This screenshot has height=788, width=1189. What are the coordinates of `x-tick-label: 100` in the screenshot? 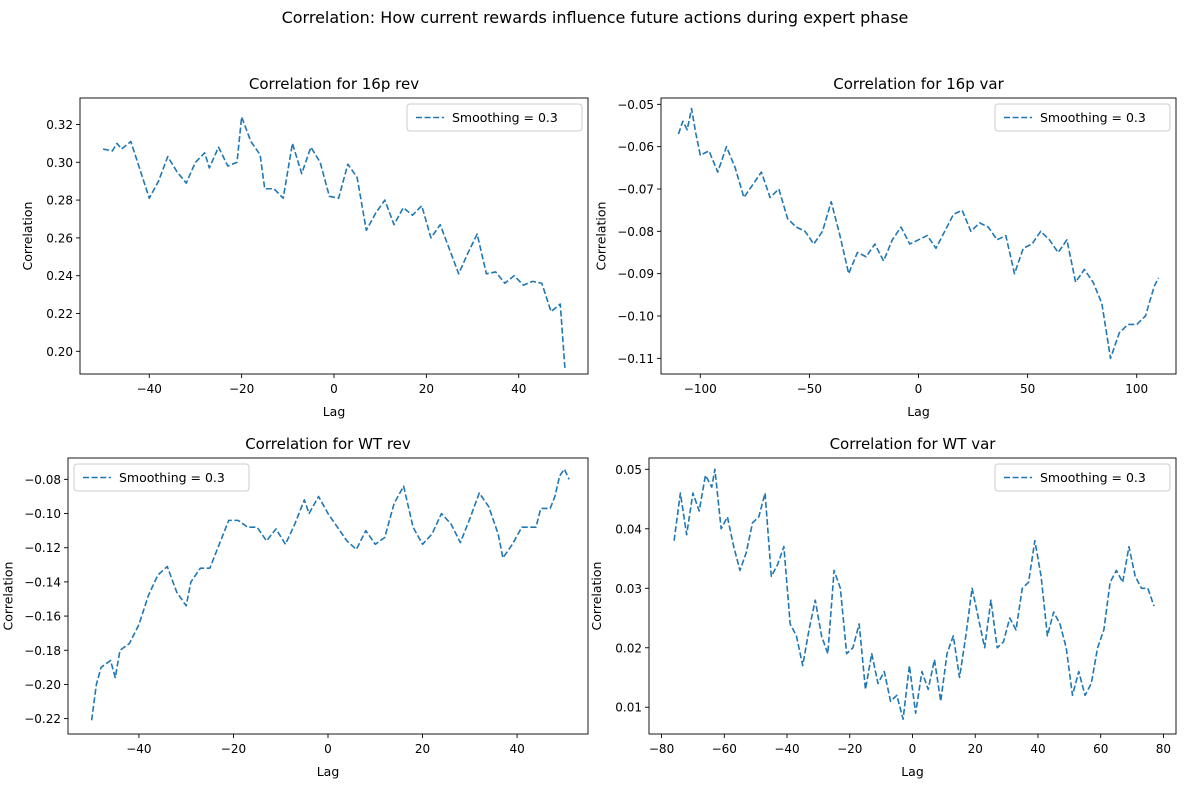 It's located at (1136, 389).